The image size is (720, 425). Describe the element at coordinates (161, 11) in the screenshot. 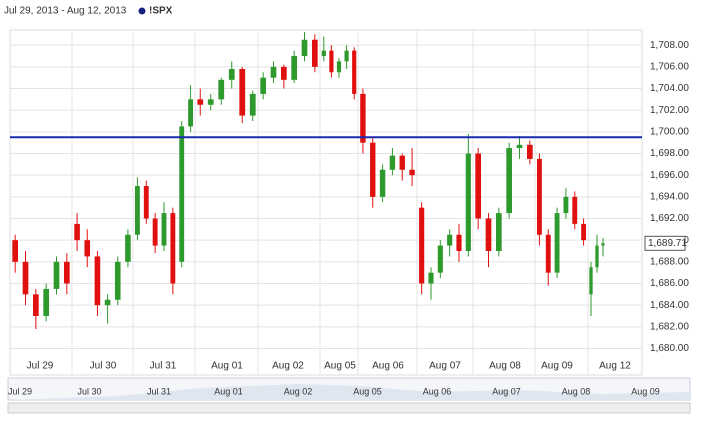

I see `legend-label: !SPX` at that location.